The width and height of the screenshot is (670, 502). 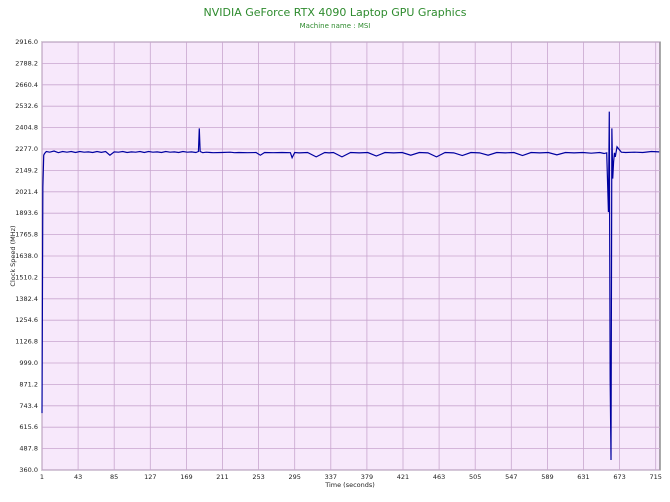 I want to click on y-tick-label: 2021.4, so click(x=26, y=192).